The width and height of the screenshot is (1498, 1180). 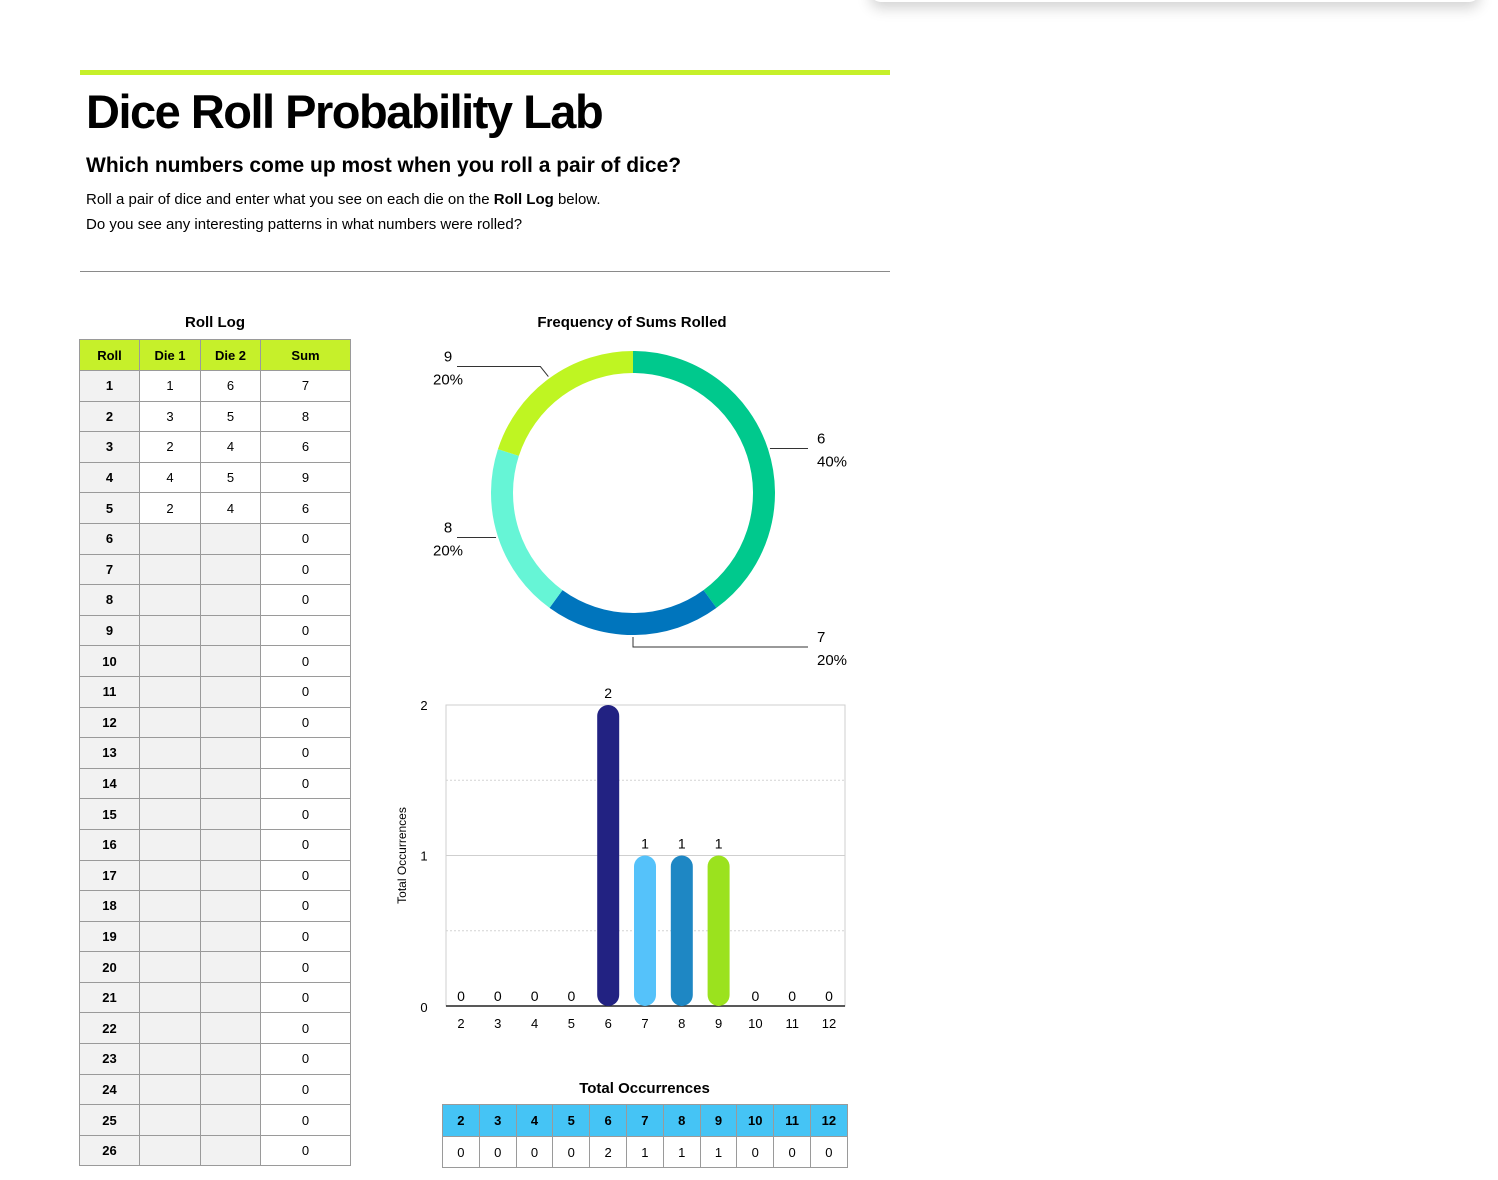 I want to click on y-tick-label: 1, so click(x=423, y=856).